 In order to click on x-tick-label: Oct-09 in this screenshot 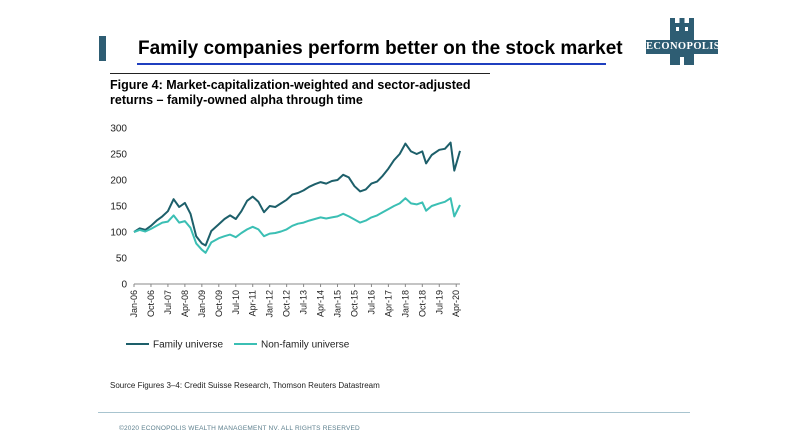, I will do `click(219, 303)`.